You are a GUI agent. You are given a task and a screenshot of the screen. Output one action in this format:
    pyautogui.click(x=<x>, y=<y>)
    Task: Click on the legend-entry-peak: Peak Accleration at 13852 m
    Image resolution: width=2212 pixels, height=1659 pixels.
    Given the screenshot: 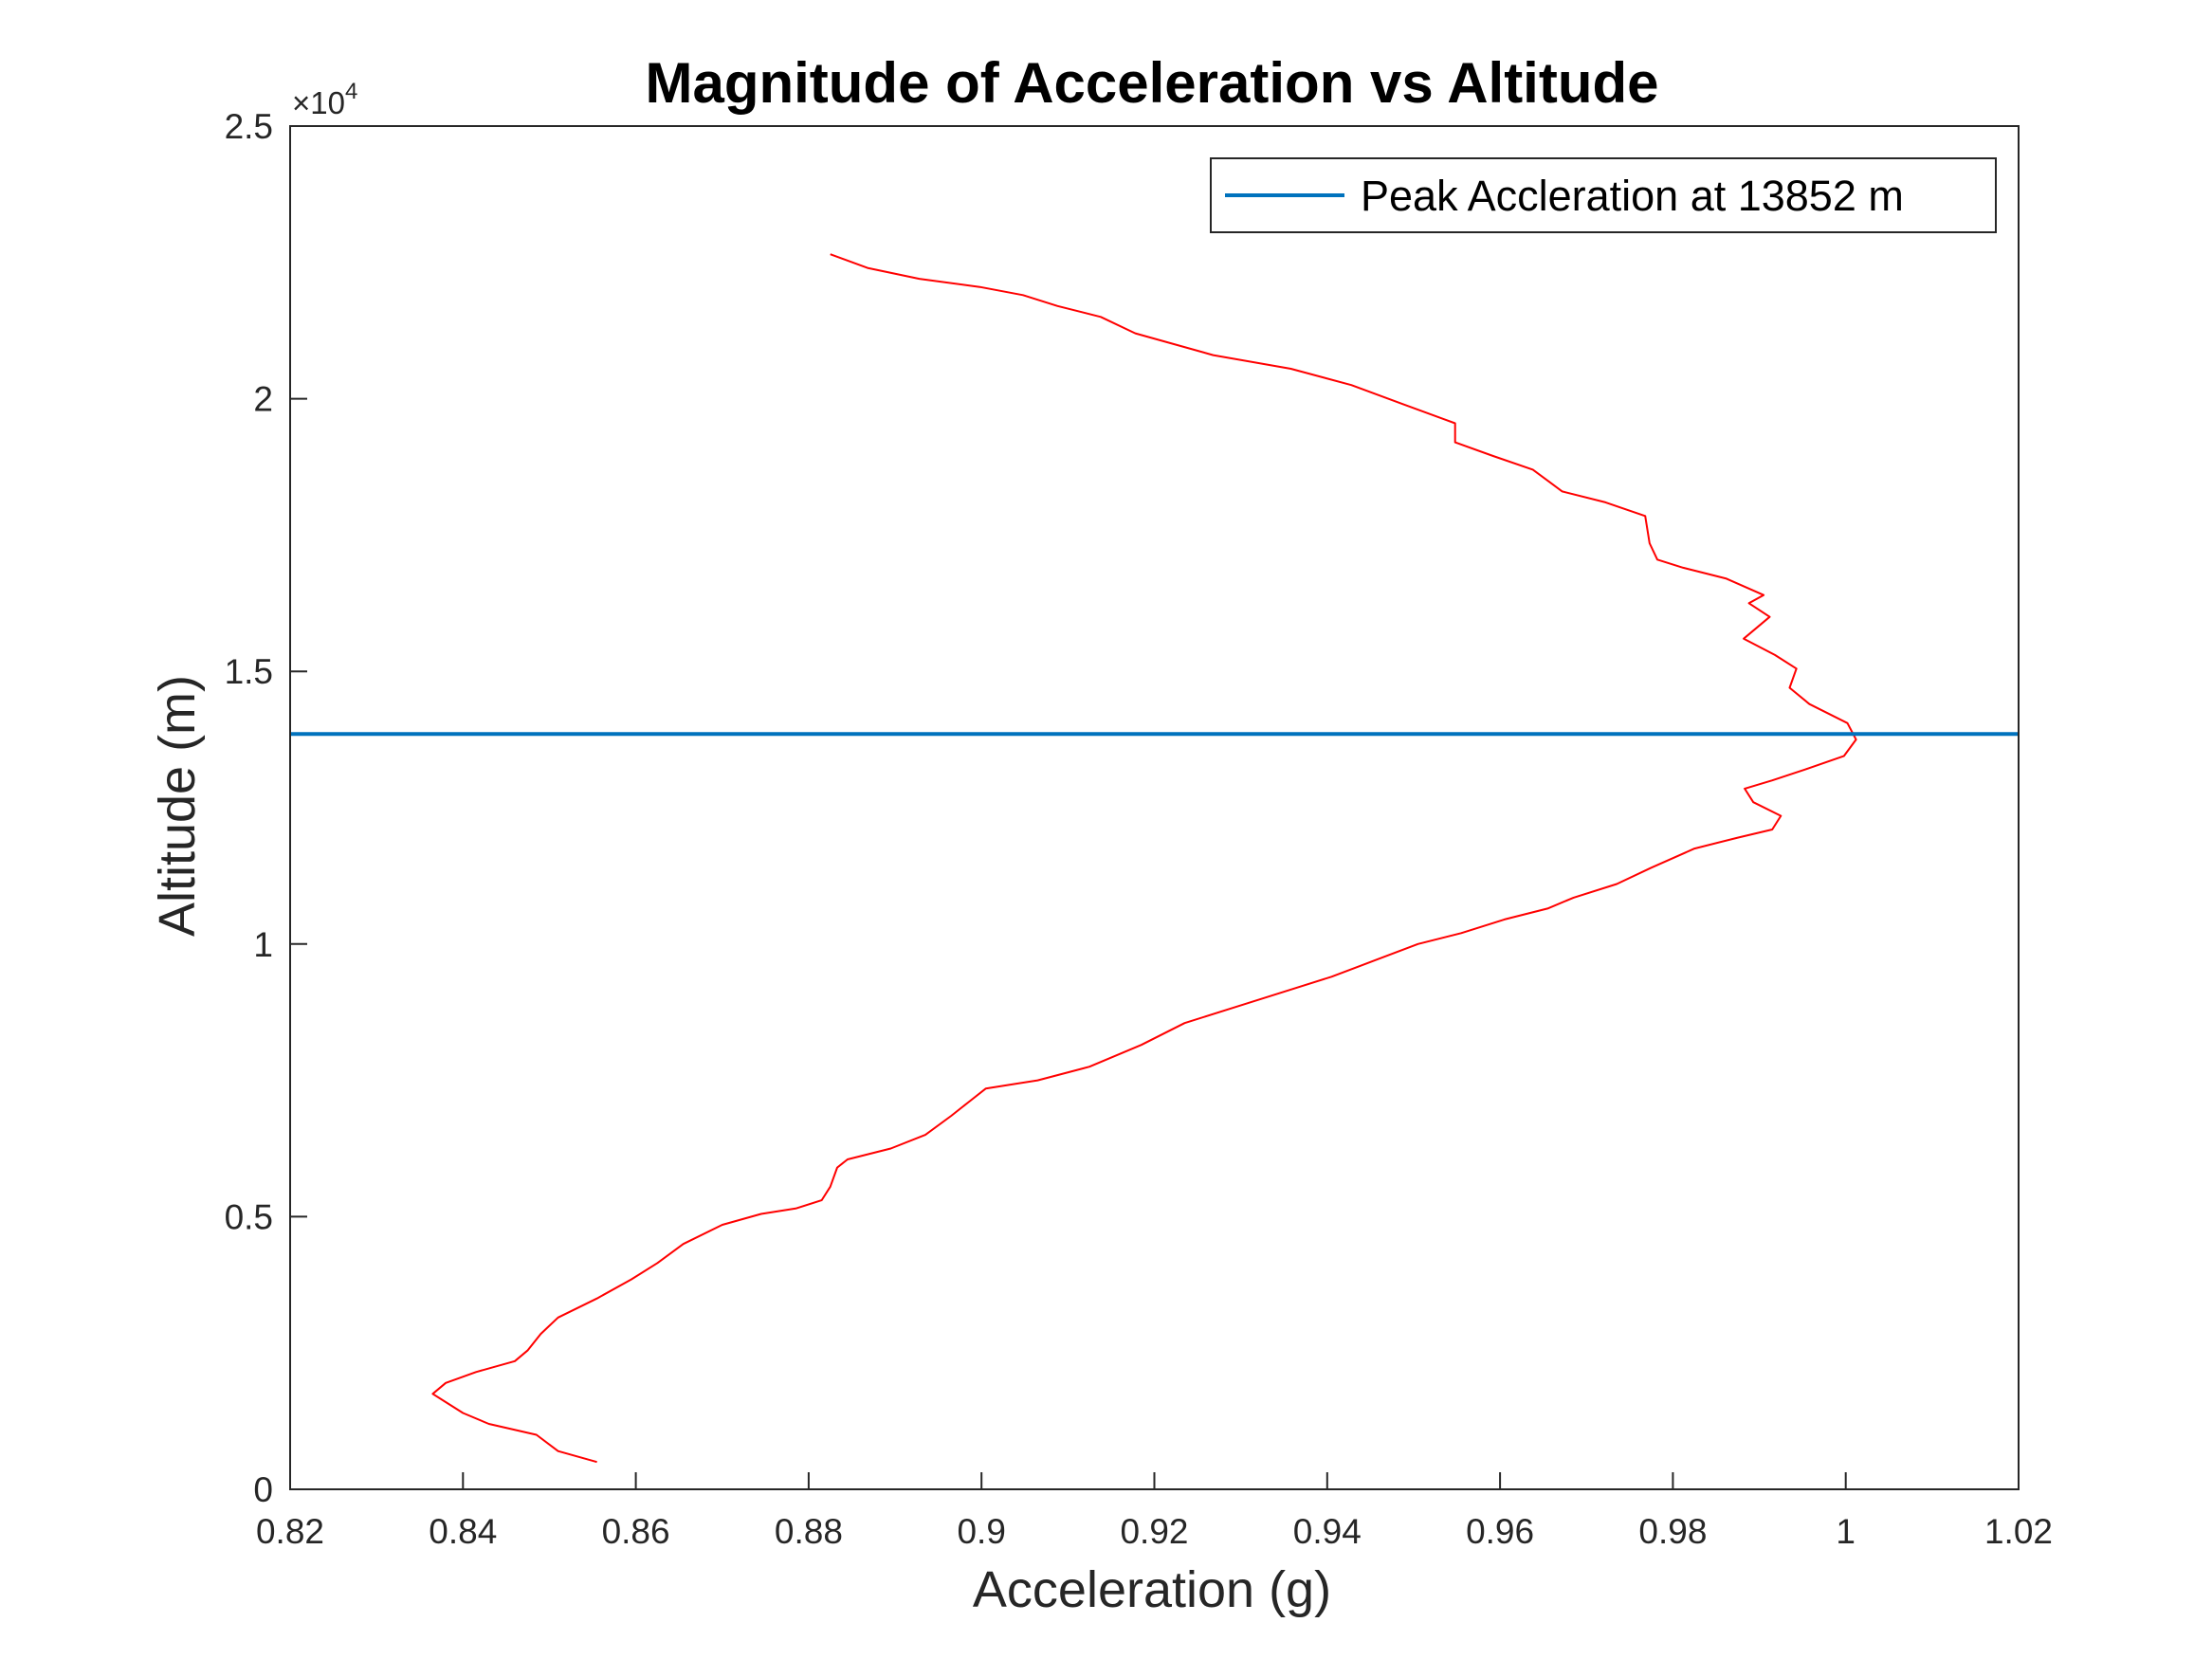 What is the action you would take?
    pyautogui.click(x=1632, y=196)
    